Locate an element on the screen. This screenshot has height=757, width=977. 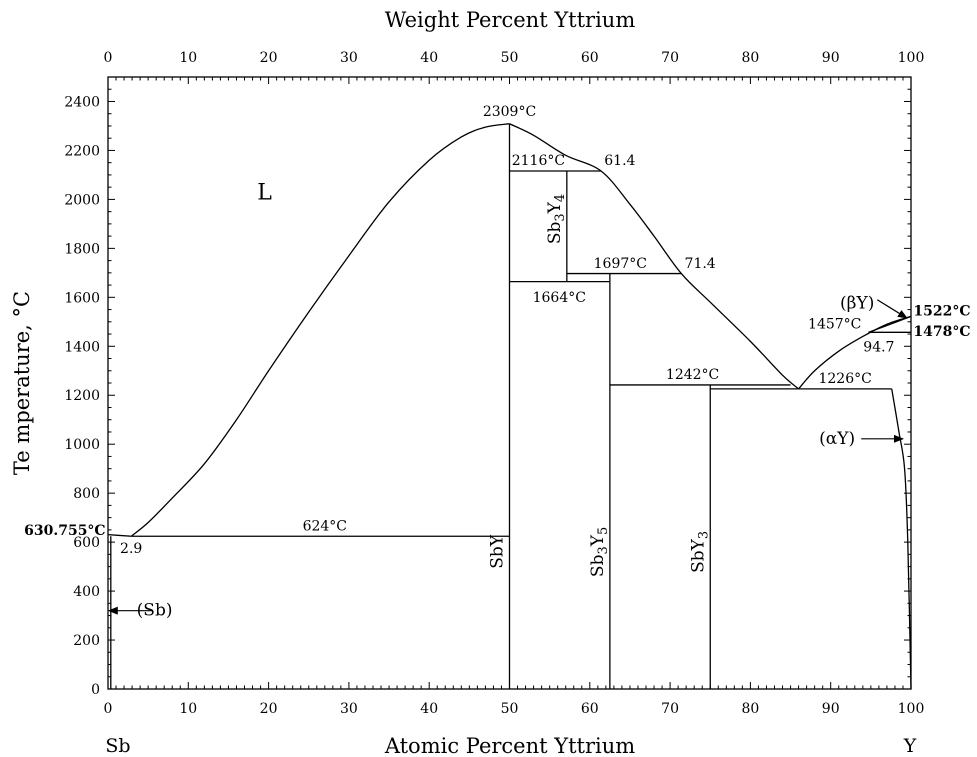
element-right-label: Y is located at coordinates (910, 746).